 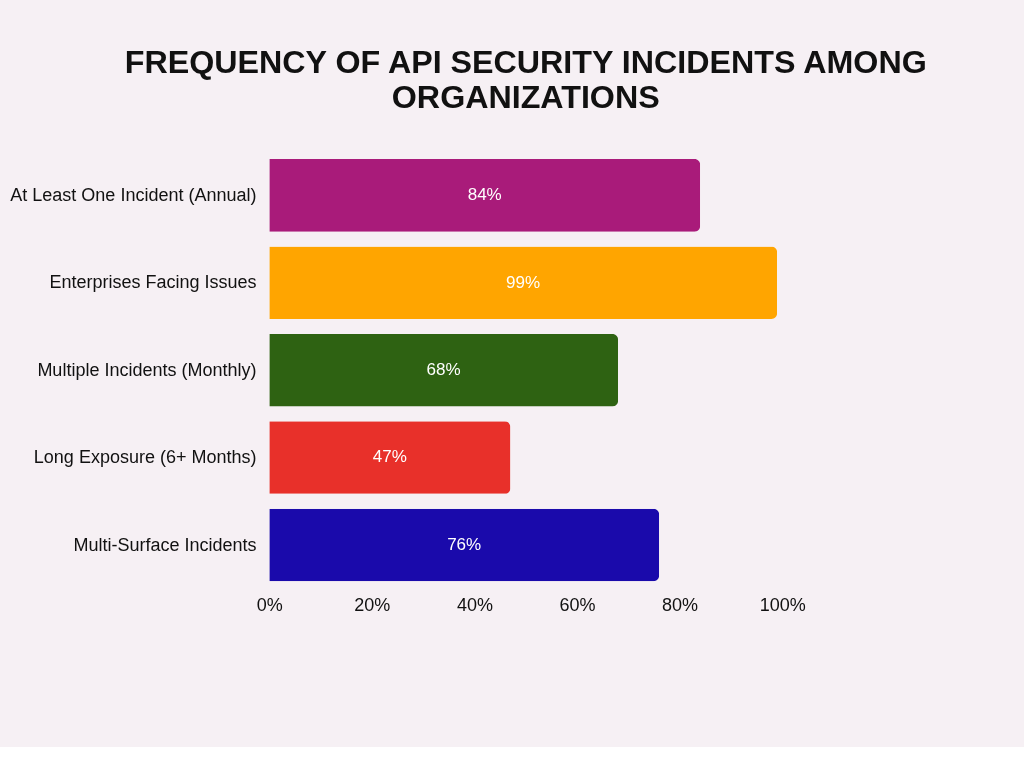 I want to click on y-tick-label: Multiple Incidents (Monthly), so click(x=147, y=369).